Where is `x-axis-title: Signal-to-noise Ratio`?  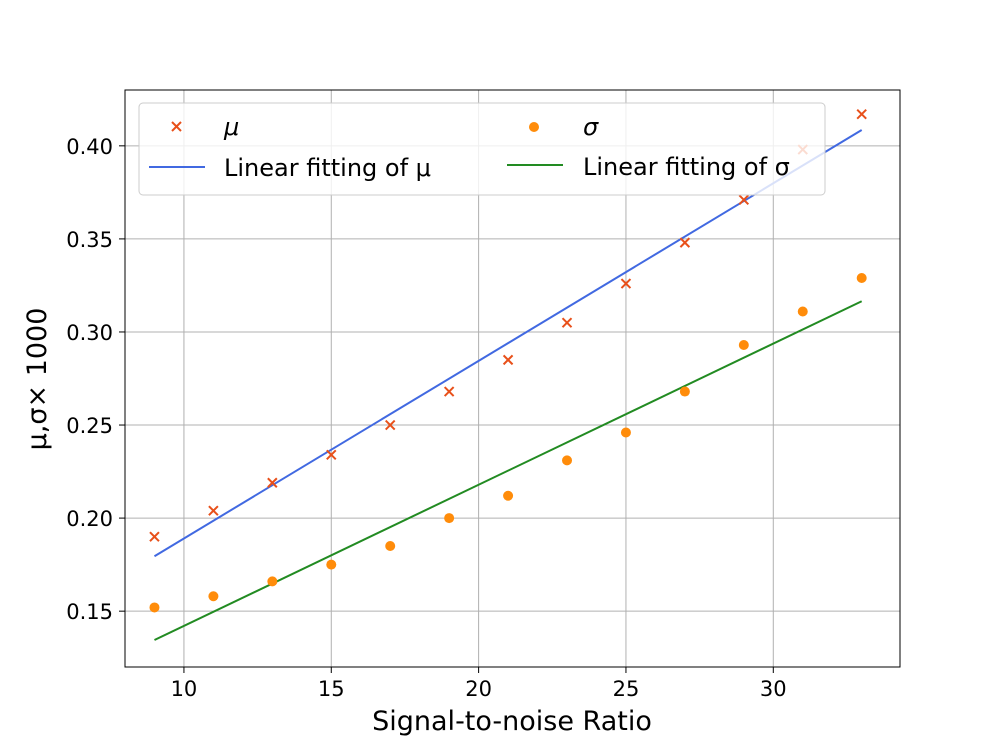 x-axis-title: Signal-to-noise Ratio is located at coordinates (512, 721).